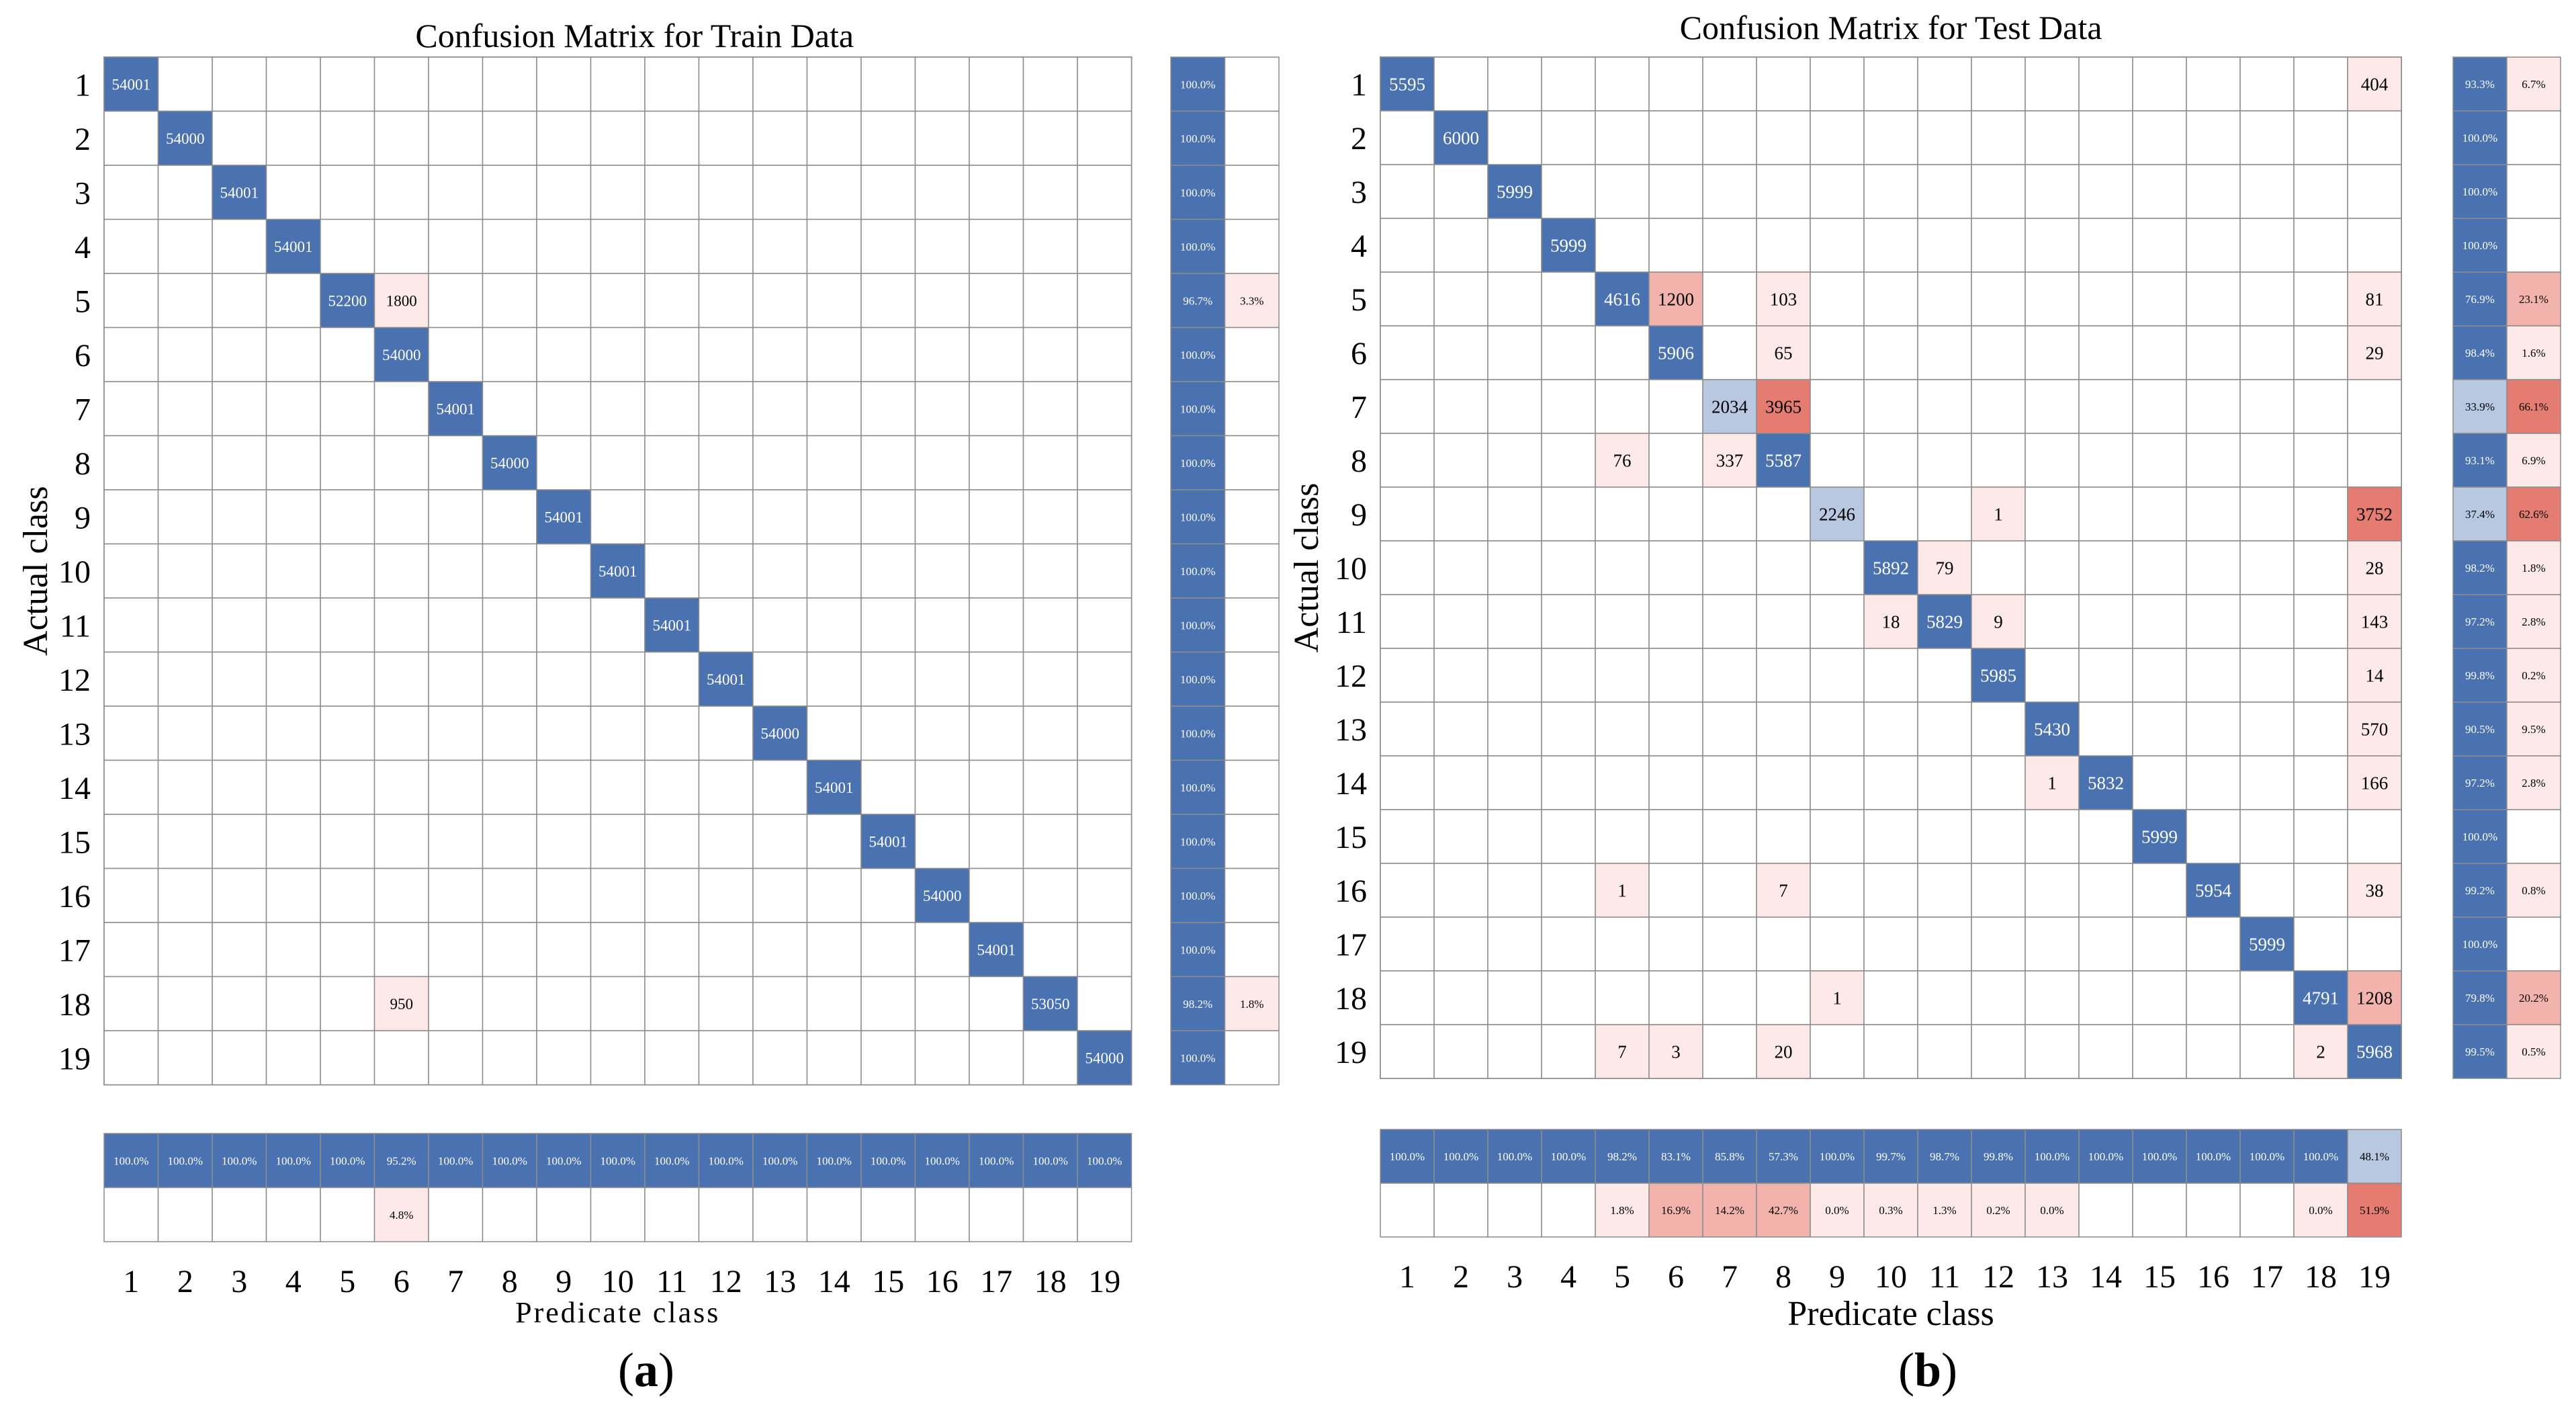 The height and width of the screenshot is (1413, 2576). Describe the element at coordinates (456, 138) in the screenshot. I see `pa-cell-r2-c7` at that location.